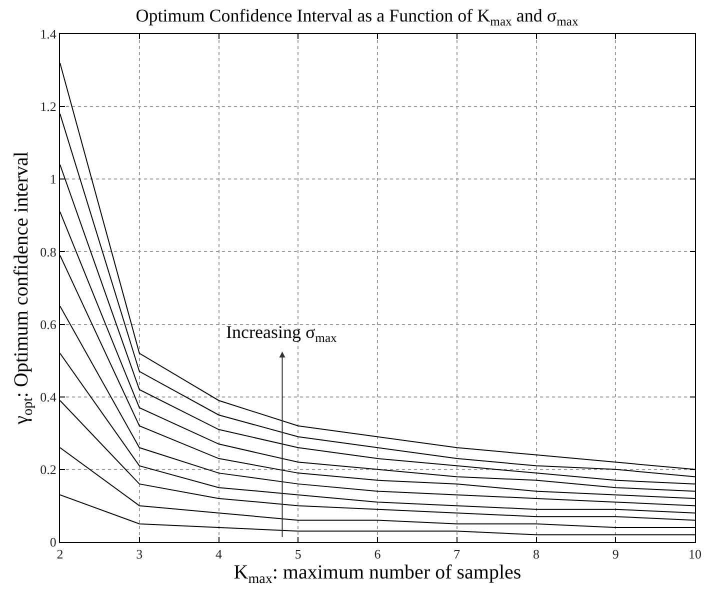  Describe the element at coordinates (219, 554) in the screenshot. I see `x-tick-label: 4` at that location.